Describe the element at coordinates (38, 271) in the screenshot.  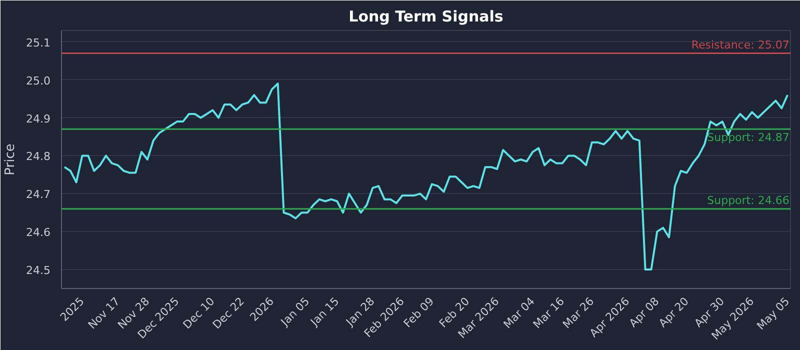
I see `y-tick-label: 24.5` at that location.